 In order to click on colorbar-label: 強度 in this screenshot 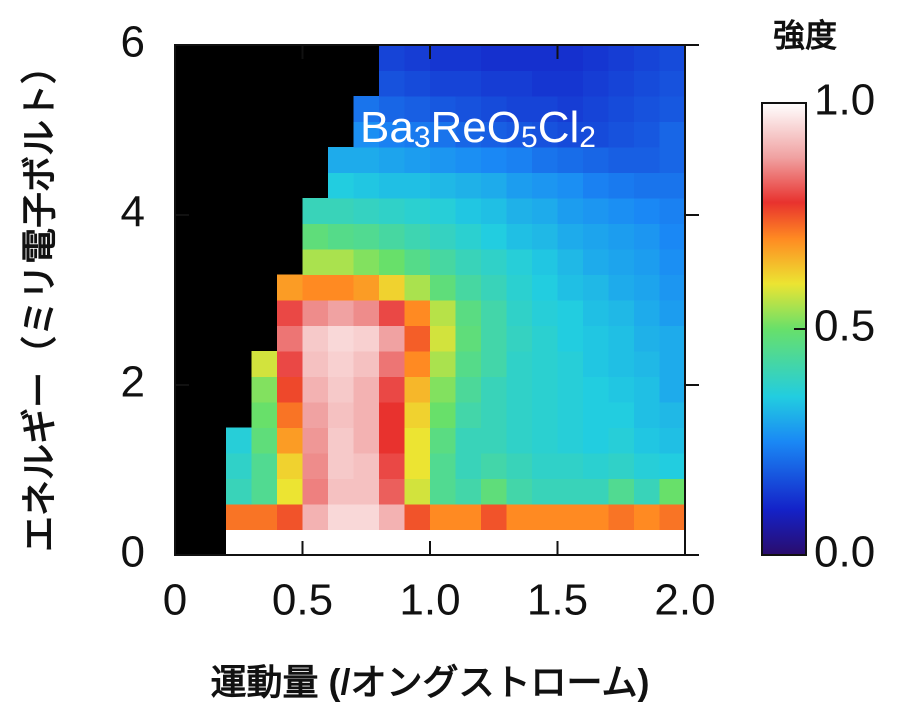, I will do `click(805, 35)`.